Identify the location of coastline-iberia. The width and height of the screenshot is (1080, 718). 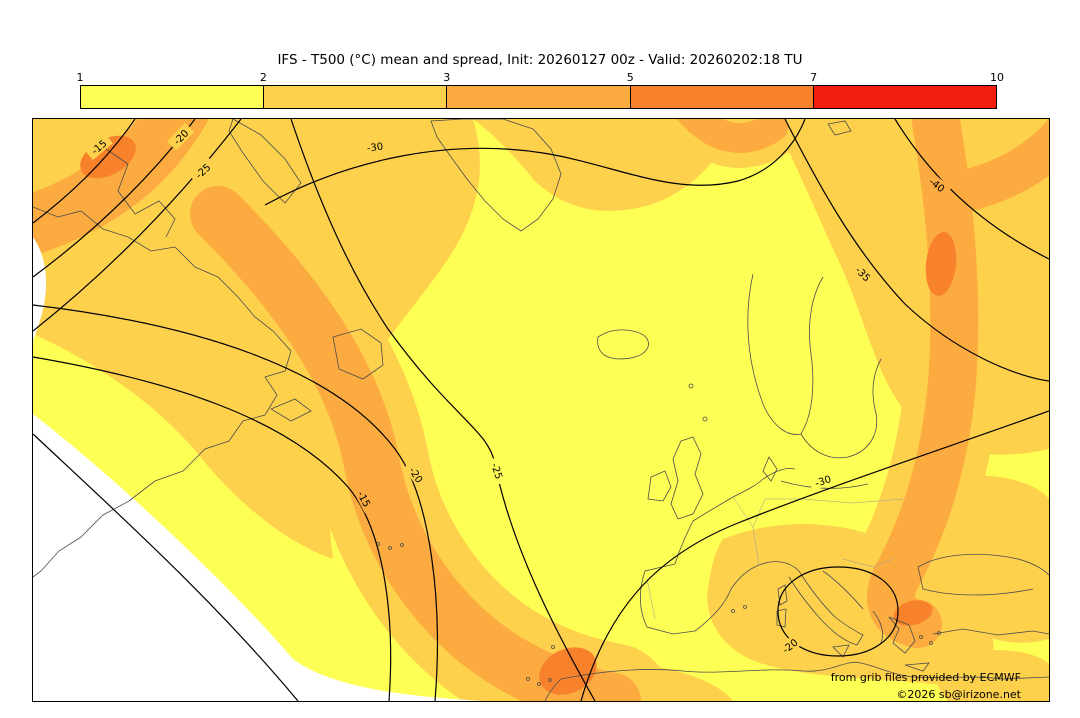
(699, 599).